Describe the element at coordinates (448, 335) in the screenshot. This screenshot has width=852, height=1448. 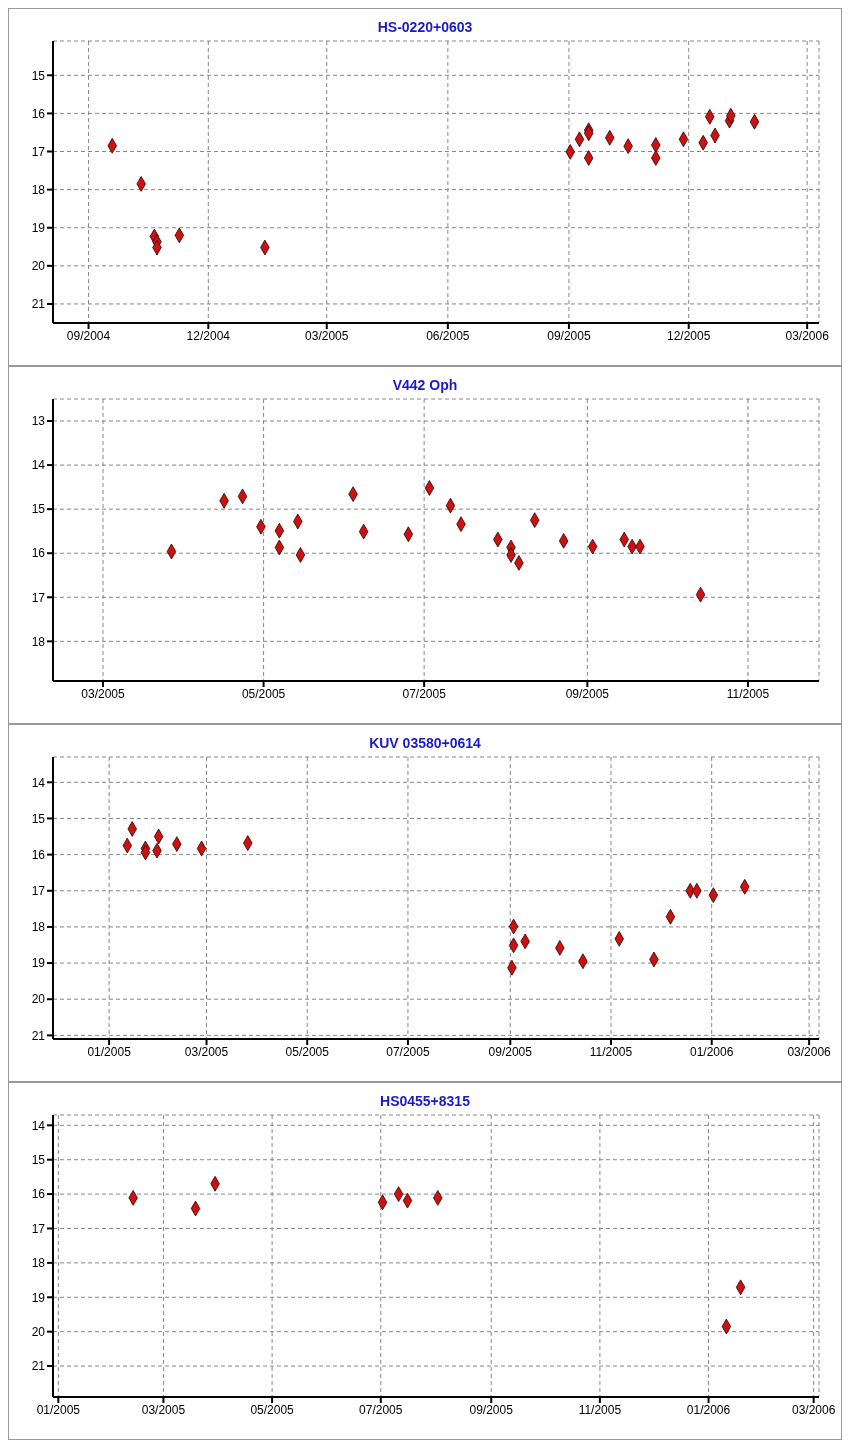
I see `x-tick-label: 06/2005` at that location.